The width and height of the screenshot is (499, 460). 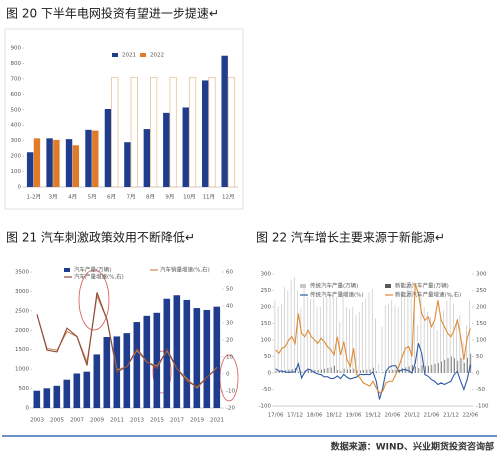 I want to click on chart-title: 图 20 下半年电网投资有望进一步提速↵, so click(x=112, y=13).